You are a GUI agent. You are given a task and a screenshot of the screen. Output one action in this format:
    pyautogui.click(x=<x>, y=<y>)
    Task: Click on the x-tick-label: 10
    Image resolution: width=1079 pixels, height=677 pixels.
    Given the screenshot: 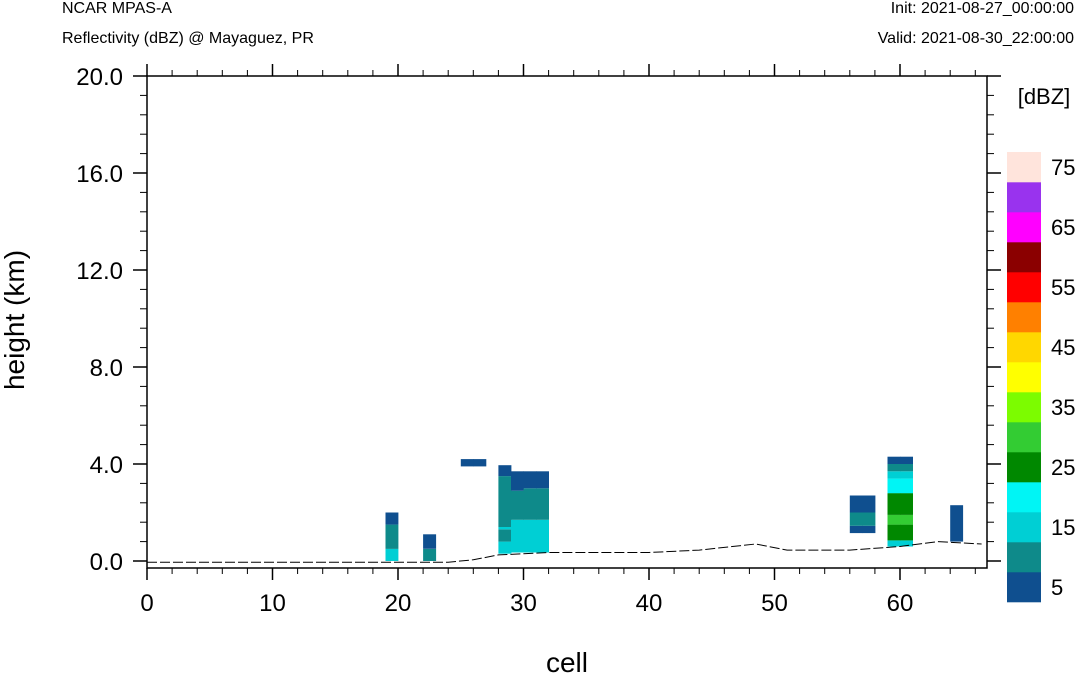 What is the action you would take?
    pyautogui.click(x=272, y=603)
    